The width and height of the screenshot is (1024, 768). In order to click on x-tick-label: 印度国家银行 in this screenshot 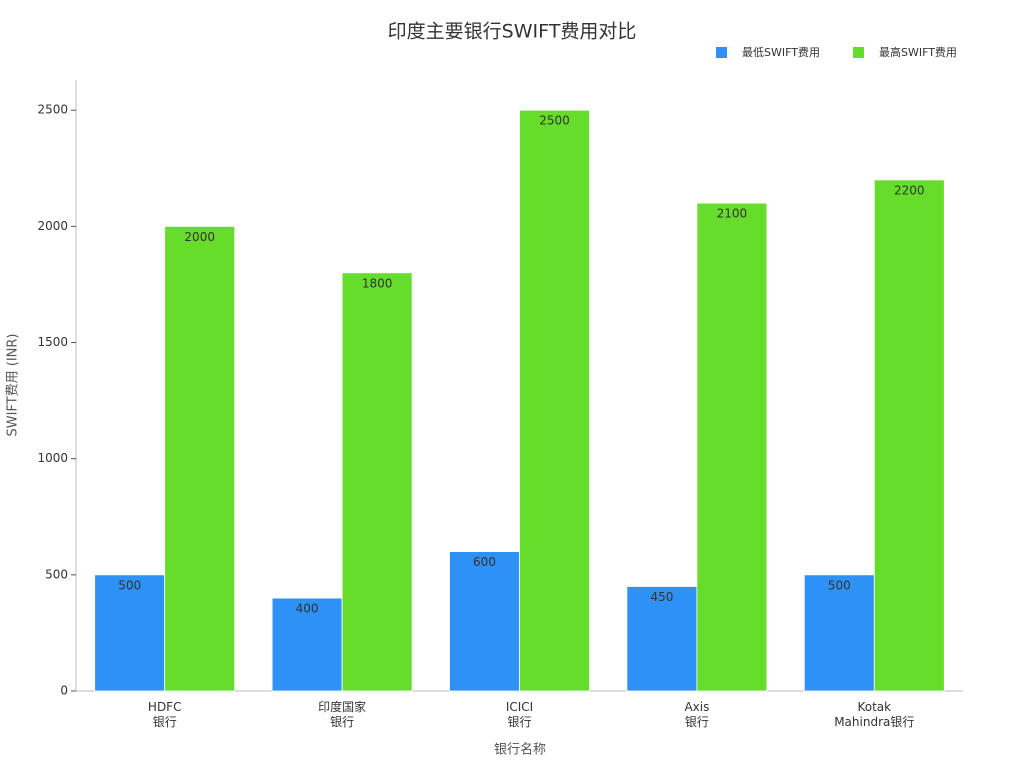, I will do `click(342, 714)`.